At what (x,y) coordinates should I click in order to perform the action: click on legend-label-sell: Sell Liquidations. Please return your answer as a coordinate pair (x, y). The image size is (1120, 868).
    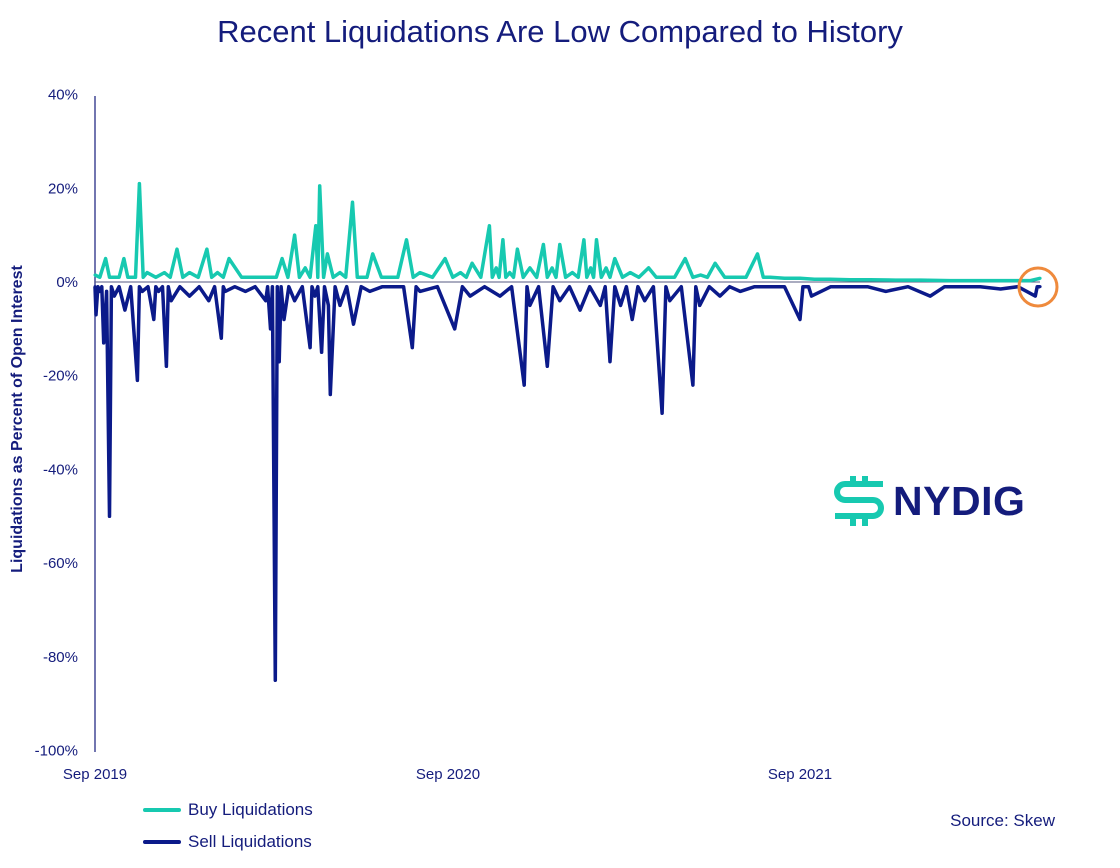
    Looking at the image, I should click on (250, 841).